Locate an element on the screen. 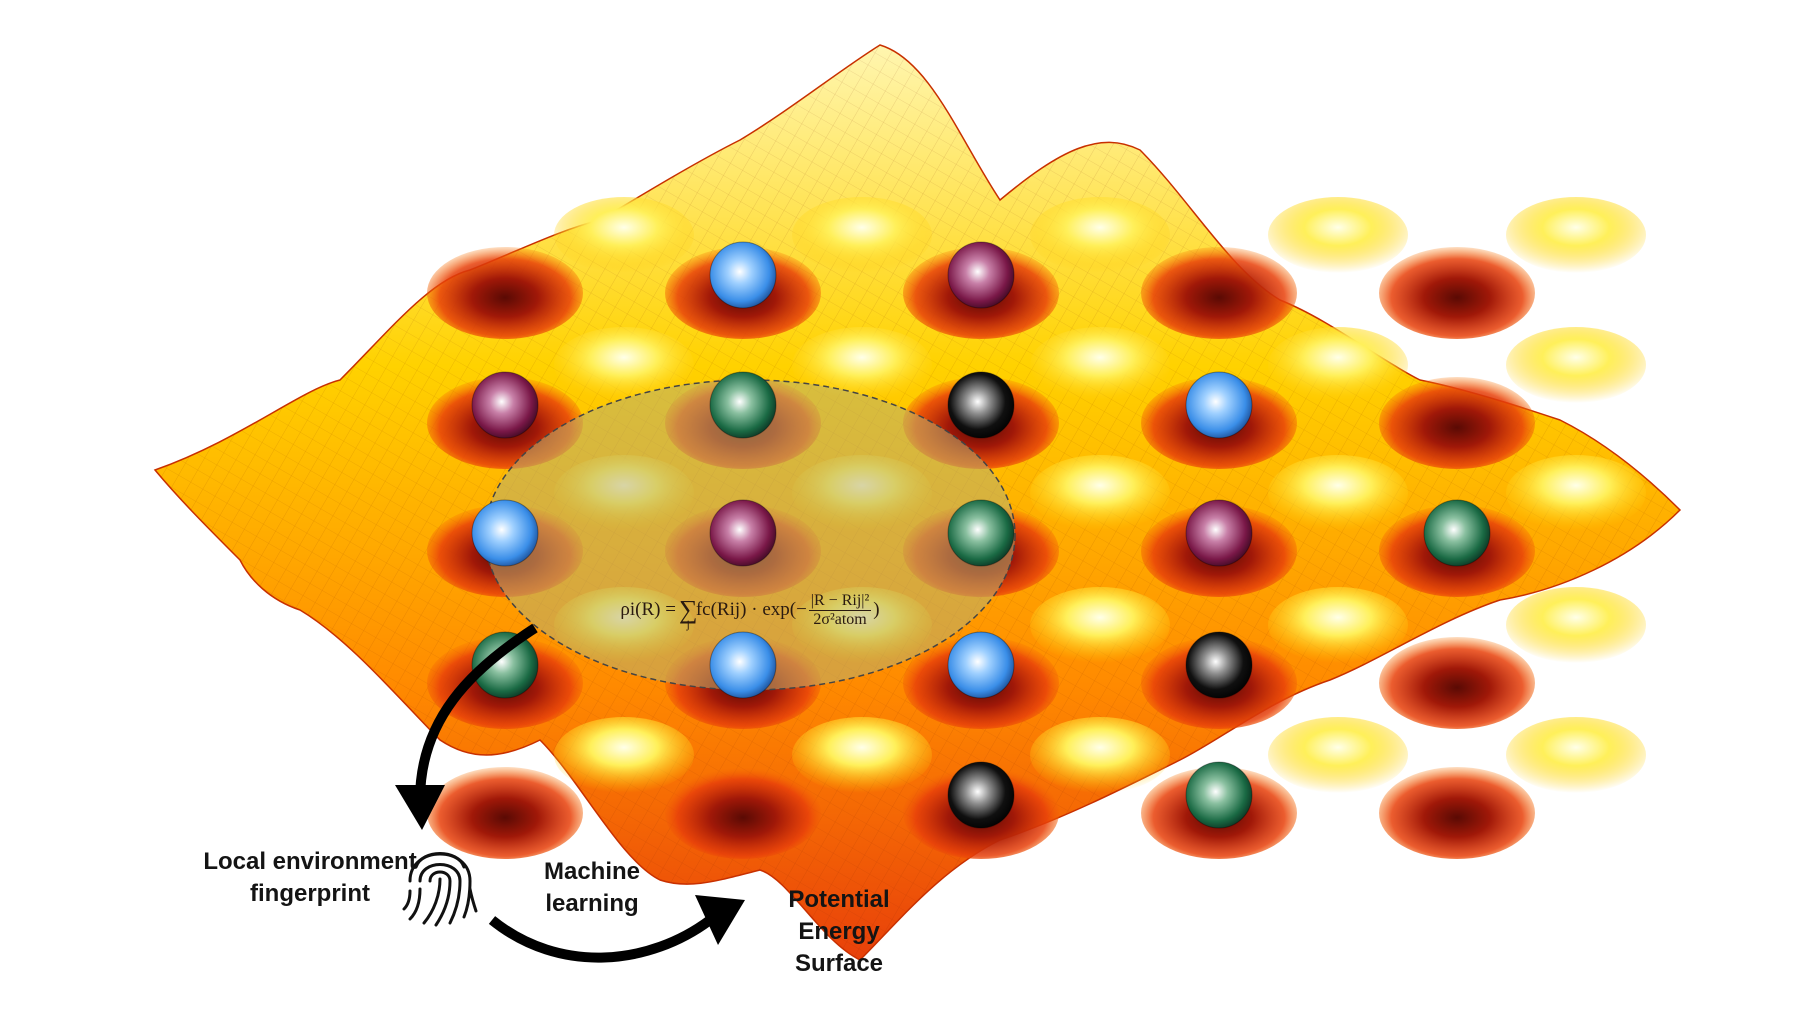  formula-sum-index: j is located at coordinates (688, 623).